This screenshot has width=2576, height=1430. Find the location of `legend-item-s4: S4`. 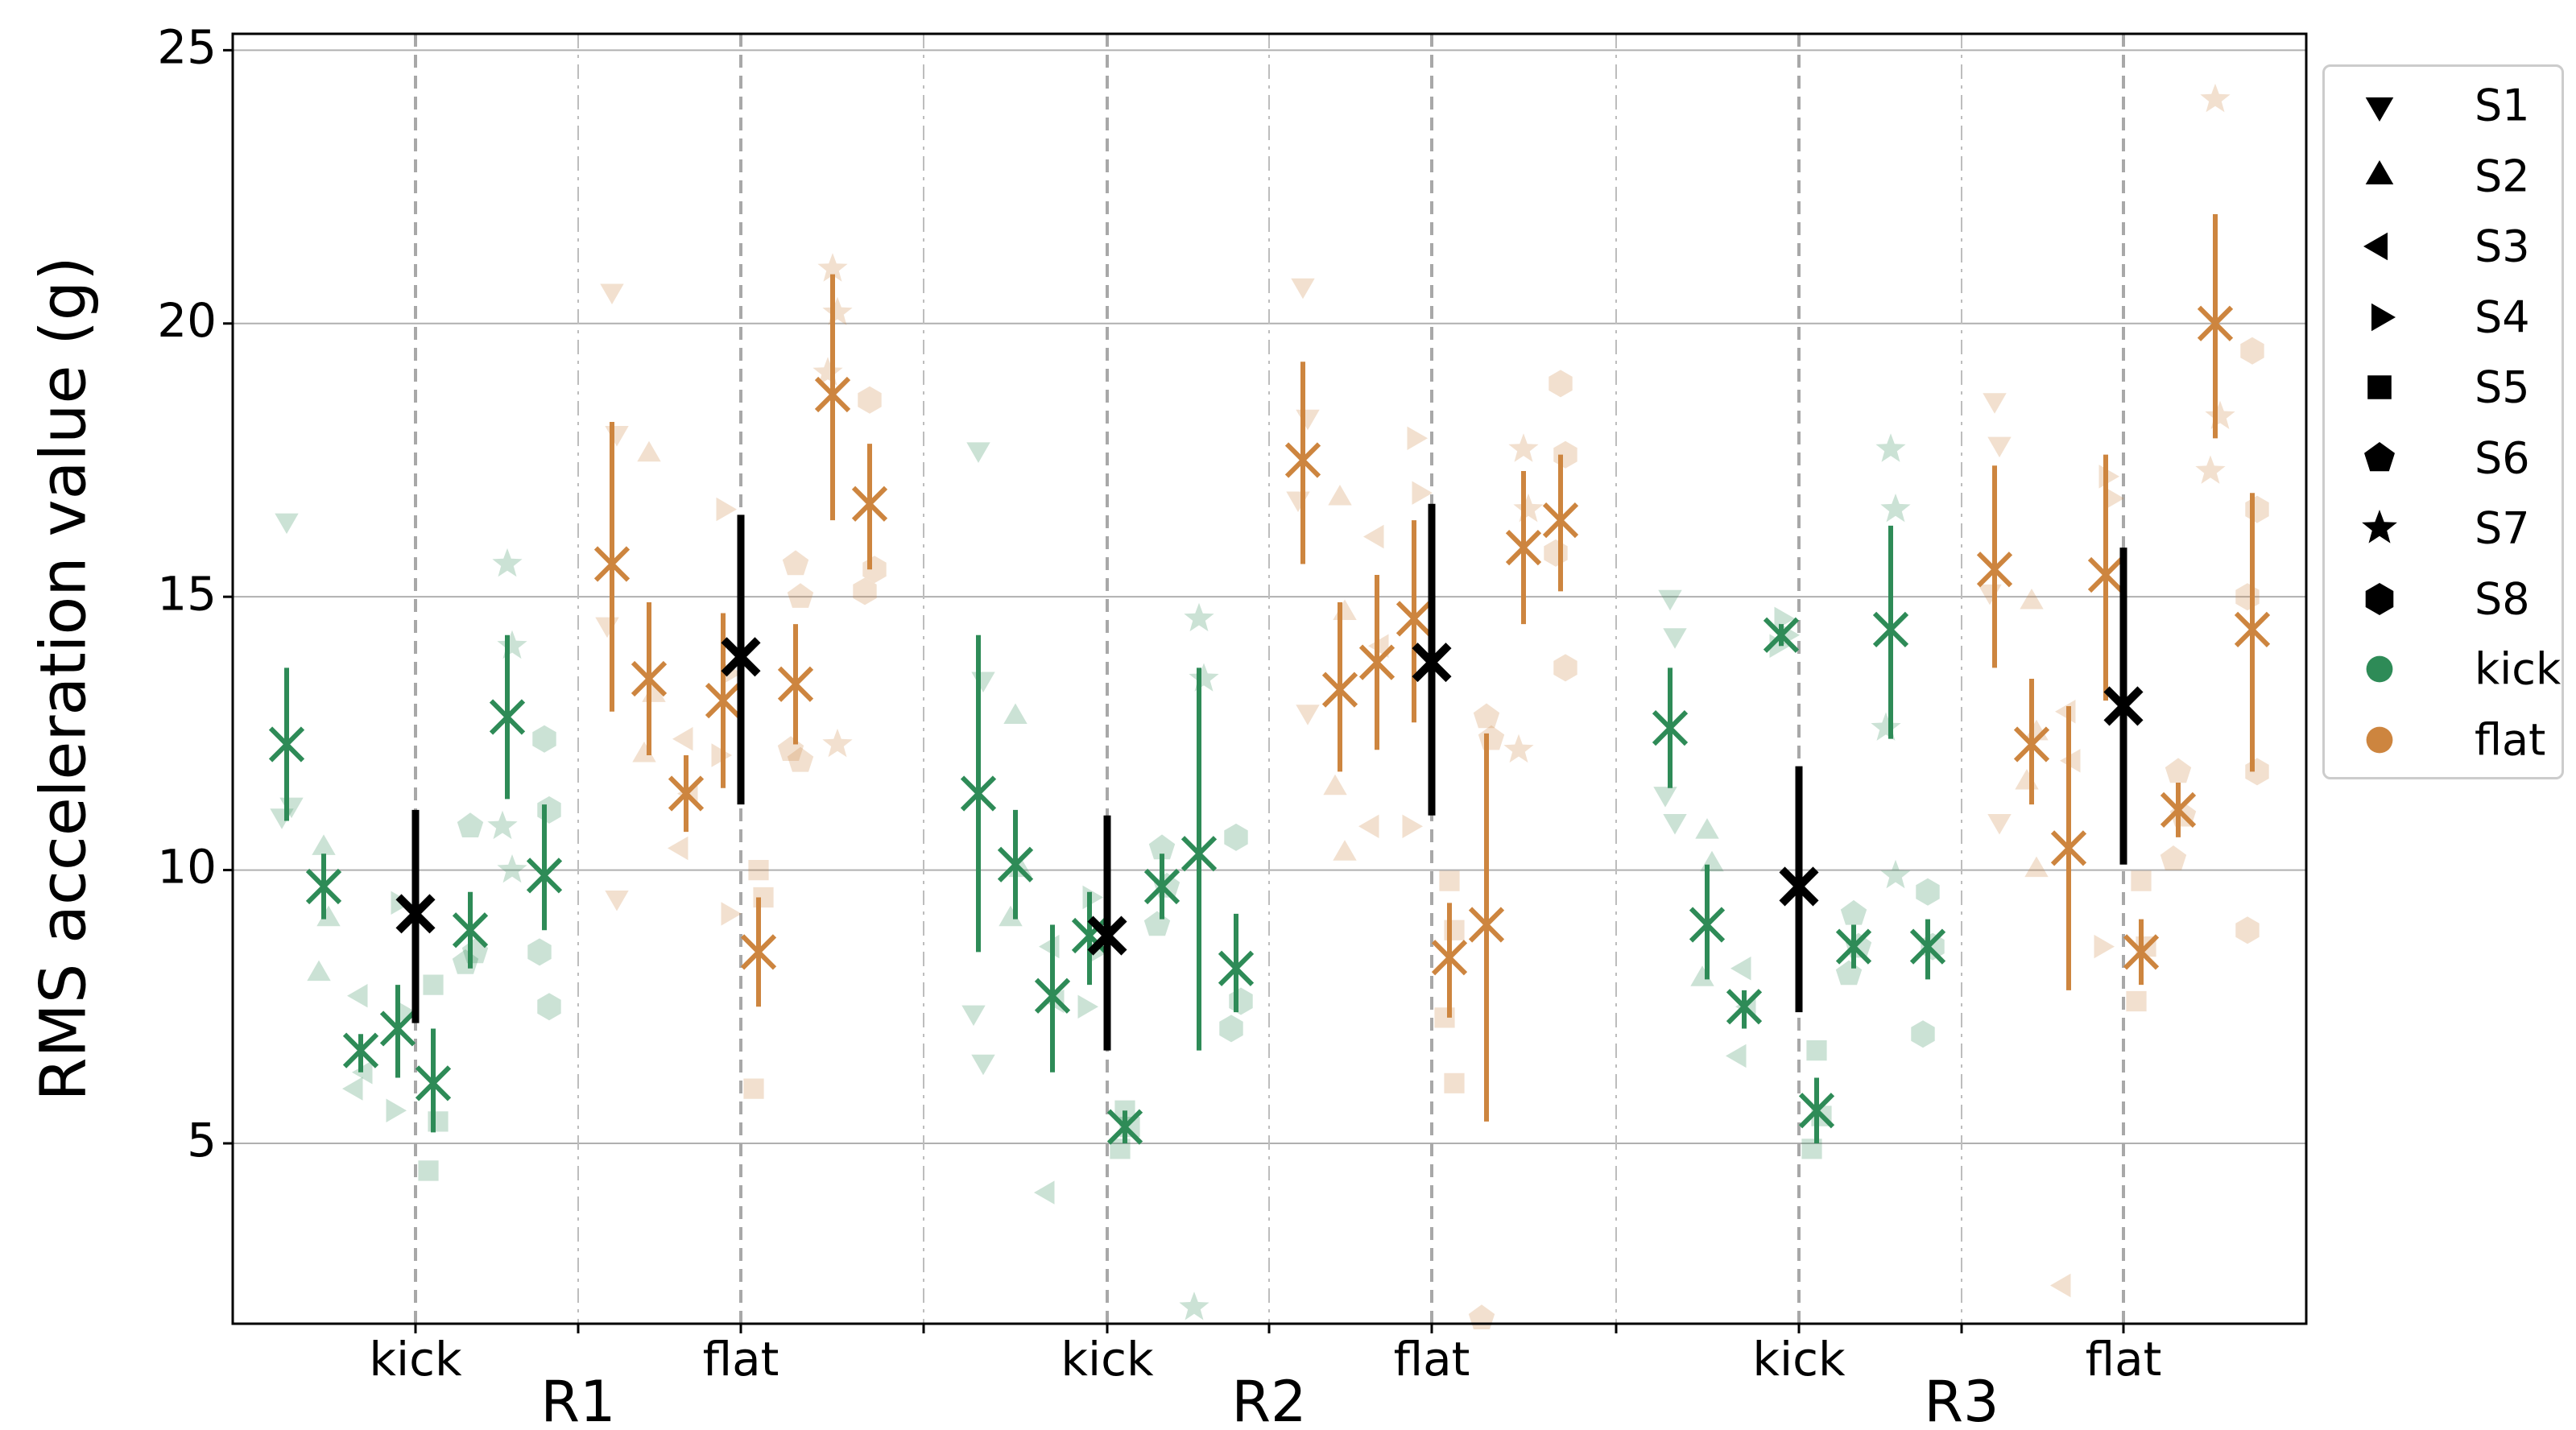

legend-item-s4: S4 is located at coordinates (2445, 317).